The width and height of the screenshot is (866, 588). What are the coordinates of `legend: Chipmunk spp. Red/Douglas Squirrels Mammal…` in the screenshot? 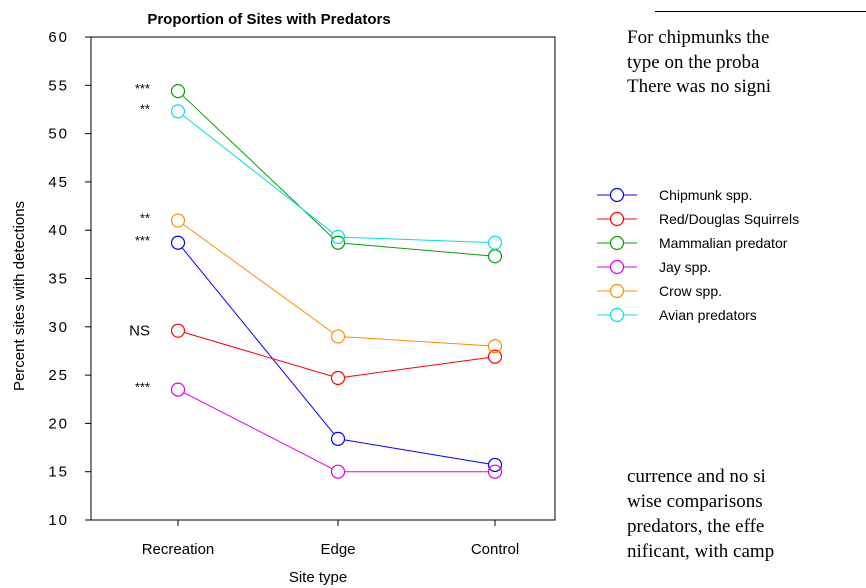 It's located at (698, 255).